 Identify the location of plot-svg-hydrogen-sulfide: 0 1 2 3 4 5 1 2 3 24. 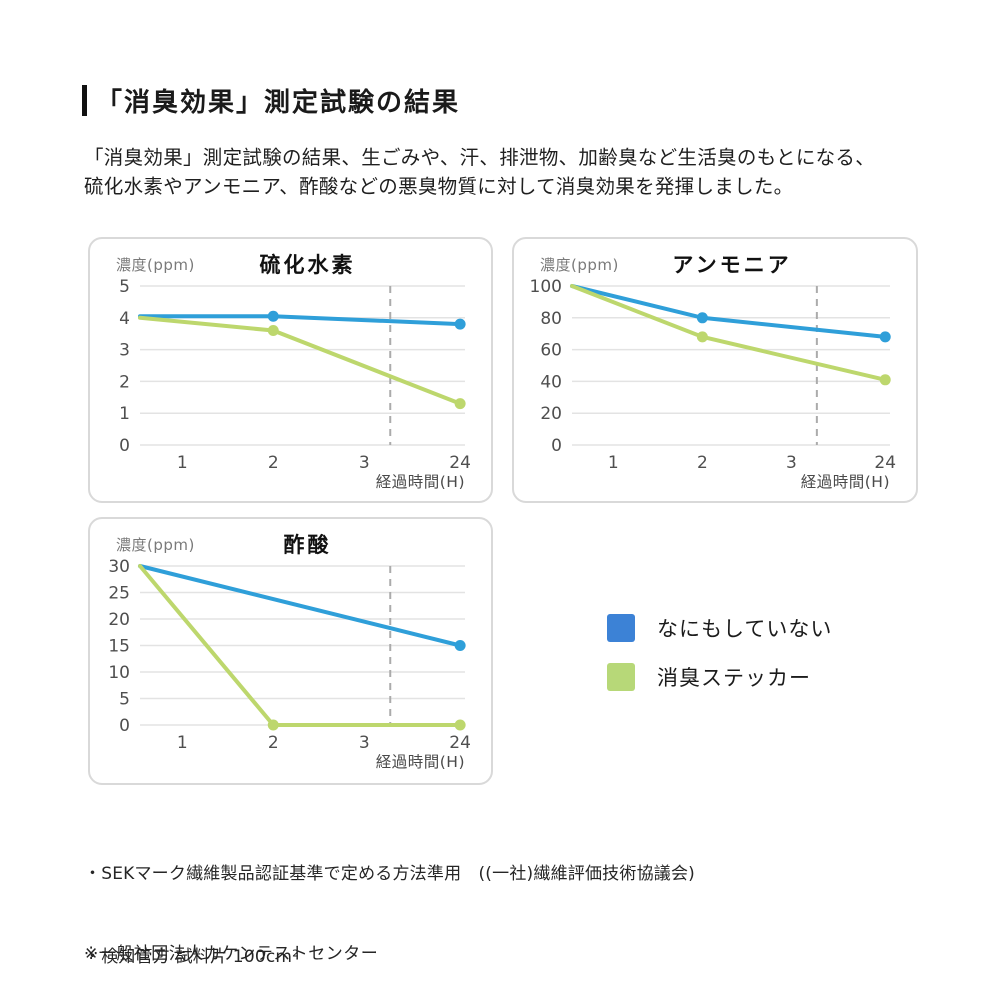
(295, 375).